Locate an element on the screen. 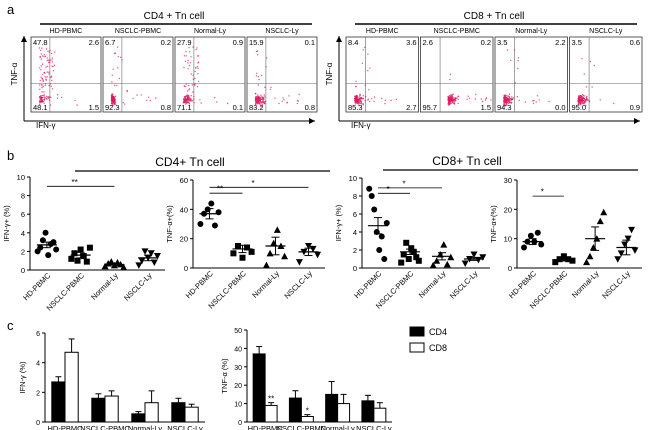 The height and width of the screenshot is (430, 650). flow-q-ll: 95.0 is located at coordinates (579, 107).